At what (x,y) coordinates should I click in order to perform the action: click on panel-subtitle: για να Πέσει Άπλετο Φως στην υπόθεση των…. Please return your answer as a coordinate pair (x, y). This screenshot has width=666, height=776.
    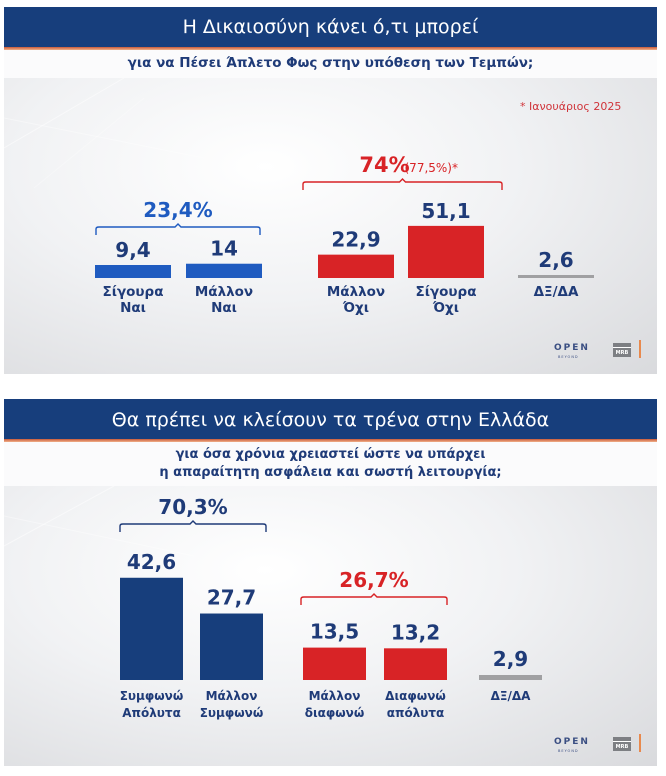
    Looking at the image, I should click on (330, 64).